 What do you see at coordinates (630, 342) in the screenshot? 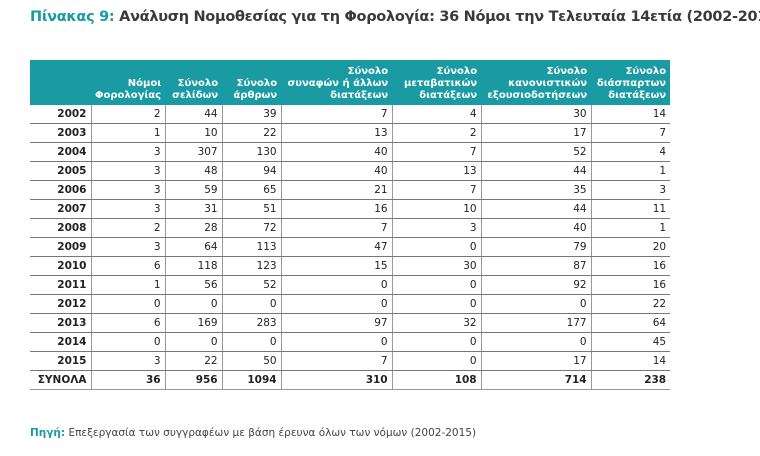
I see `table-cell: 45` at bounding box center [630, 342].